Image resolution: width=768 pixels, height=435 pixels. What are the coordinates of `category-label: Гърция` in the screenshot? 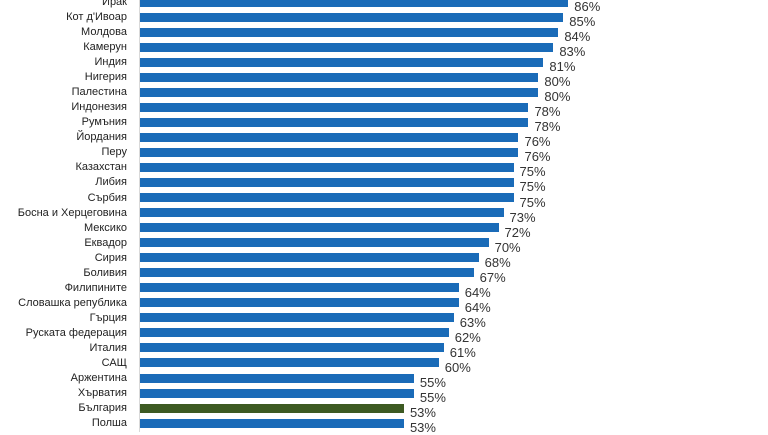 It's located at (108, 317).